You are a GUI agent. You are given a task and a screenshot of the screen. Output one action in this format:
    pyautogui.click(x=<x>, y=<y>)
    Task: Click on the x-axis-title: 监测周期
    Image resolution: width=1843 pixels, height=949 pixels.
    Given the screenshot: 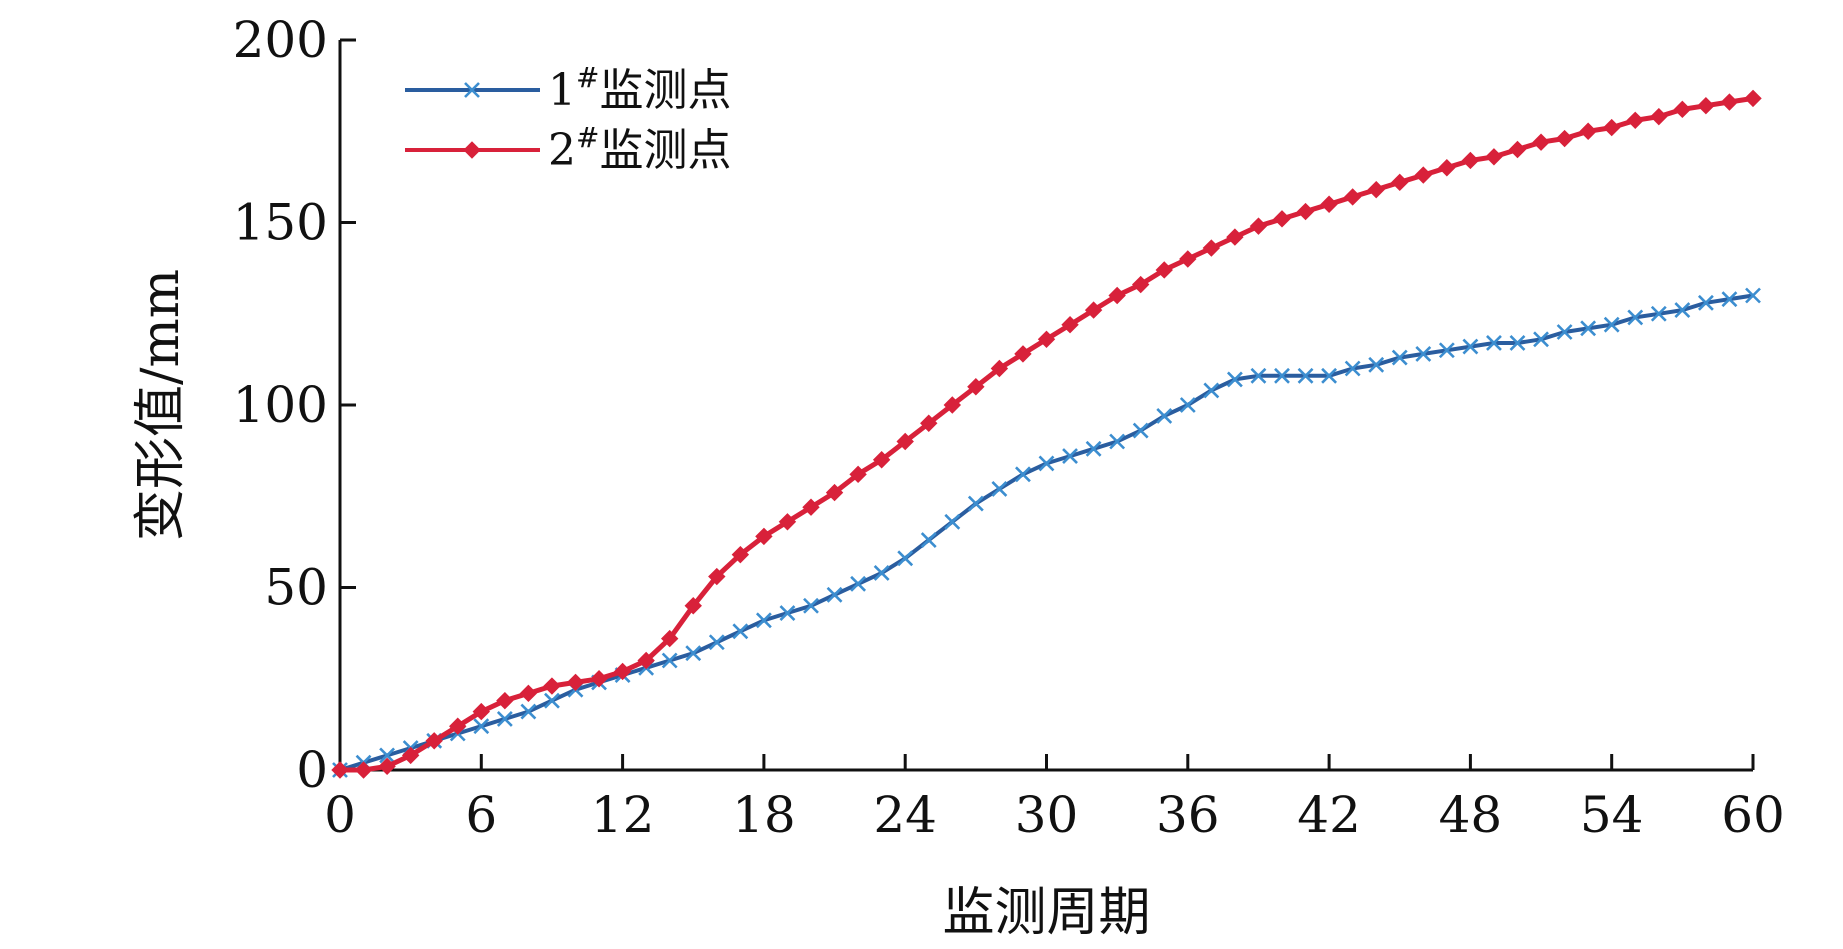 What is the action you would take?
    pyautogui.click(x=1046, y=913)
    